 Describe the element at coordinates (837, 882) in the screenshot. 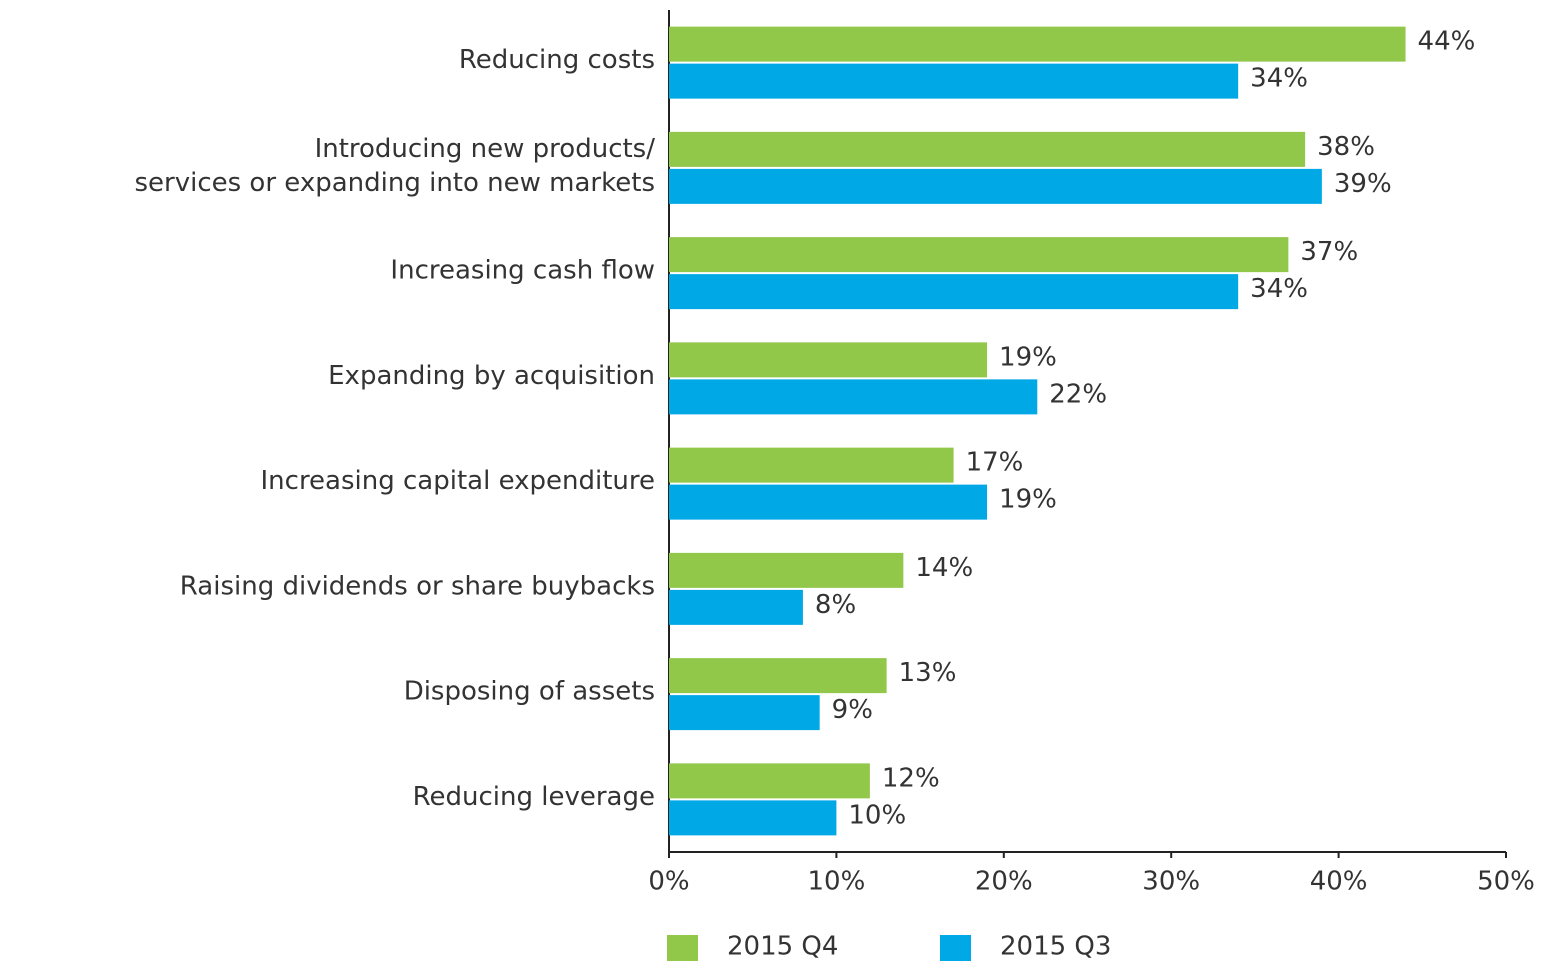

I see `x-tick-label: 10%` at that location.